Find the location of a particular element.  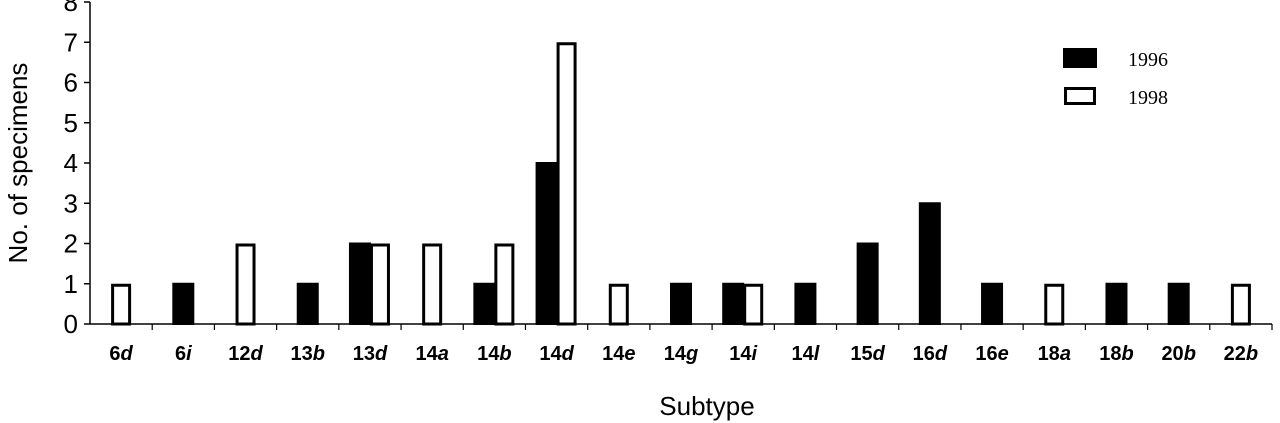

x-tick-label: 16d is located at coordinates (930, 354).